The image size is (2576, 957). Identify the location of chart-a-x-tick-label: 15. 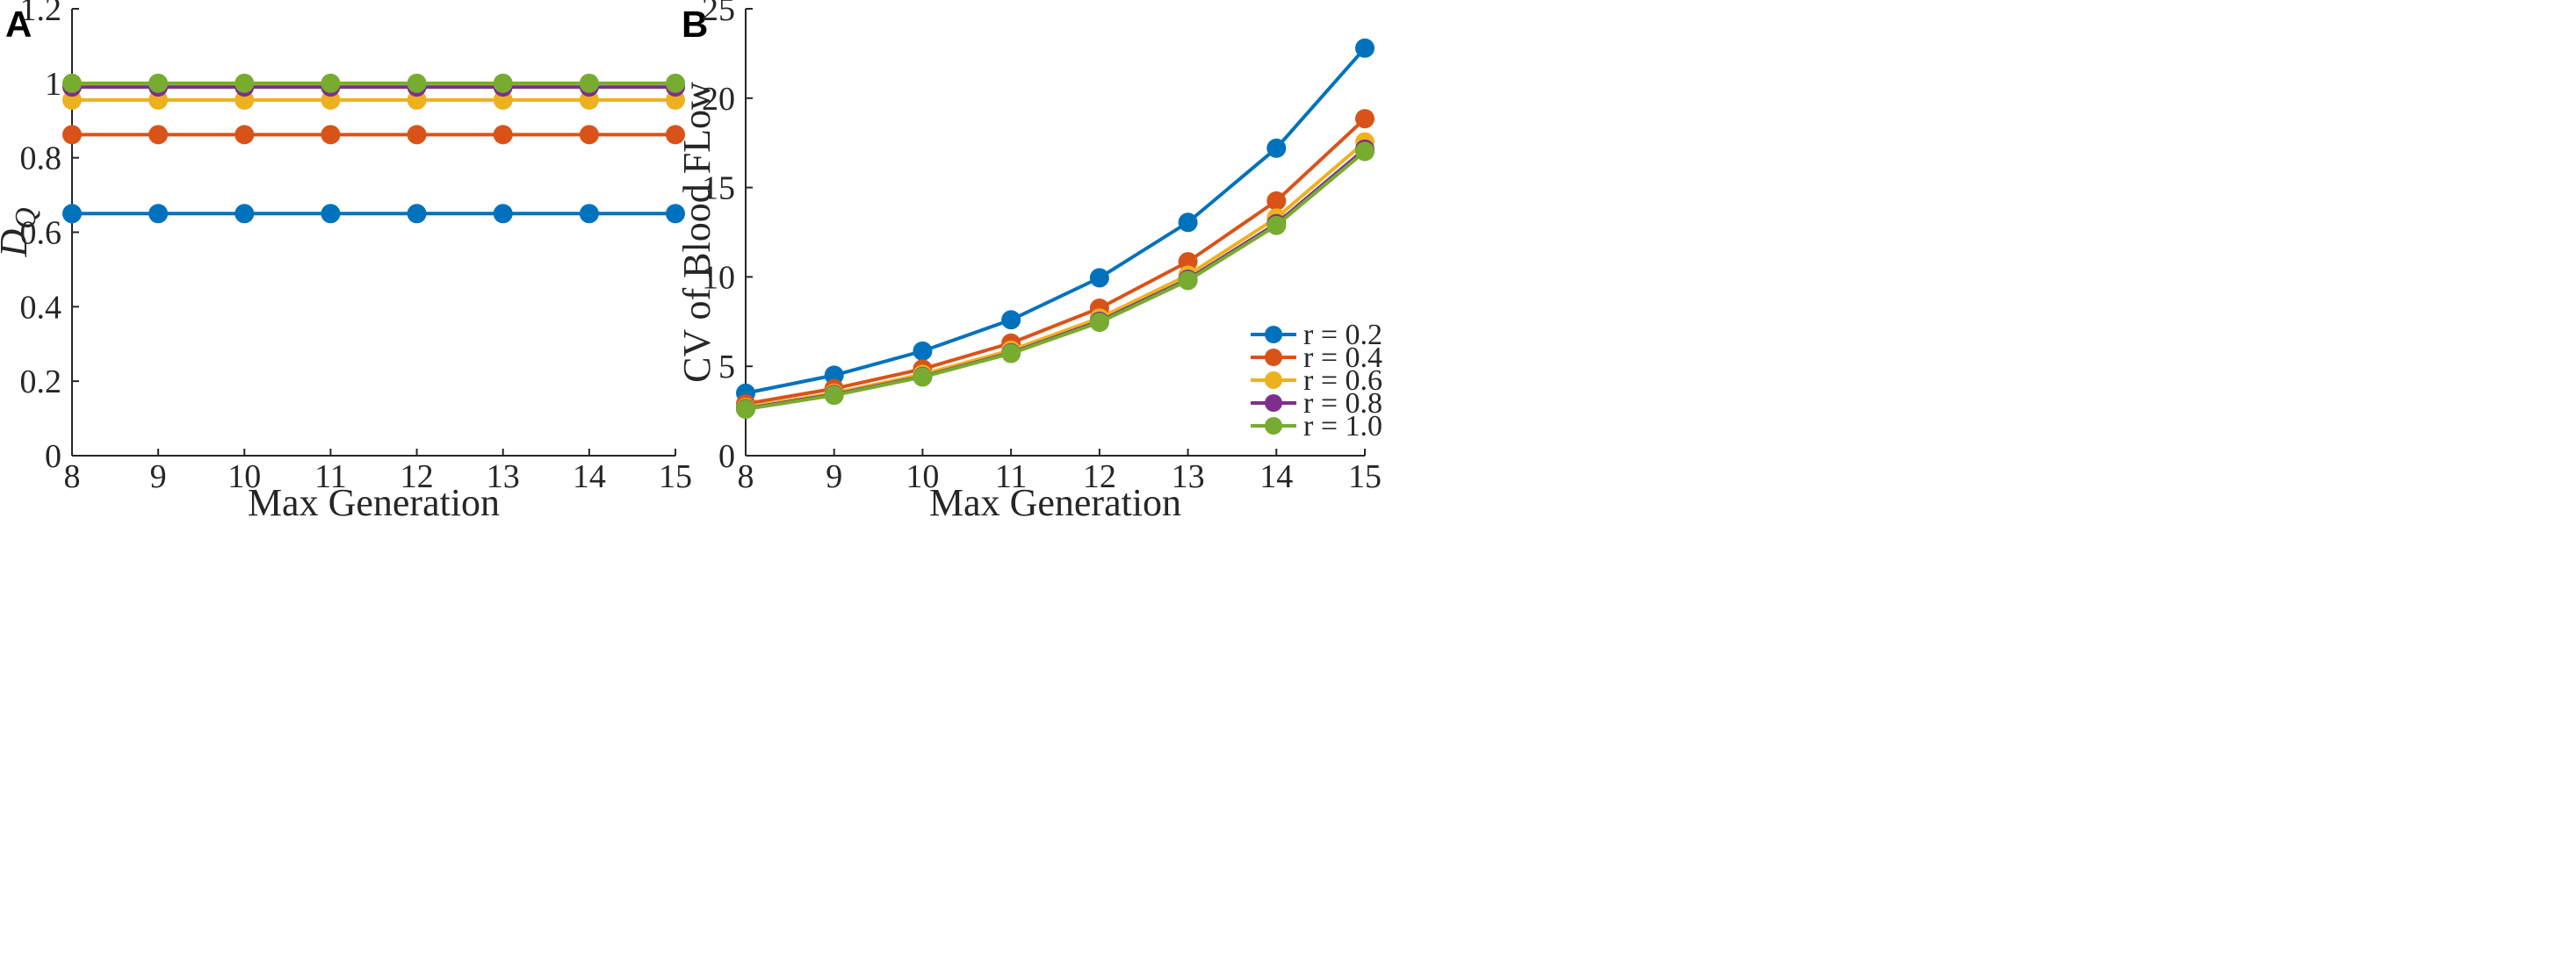
(675, 477).